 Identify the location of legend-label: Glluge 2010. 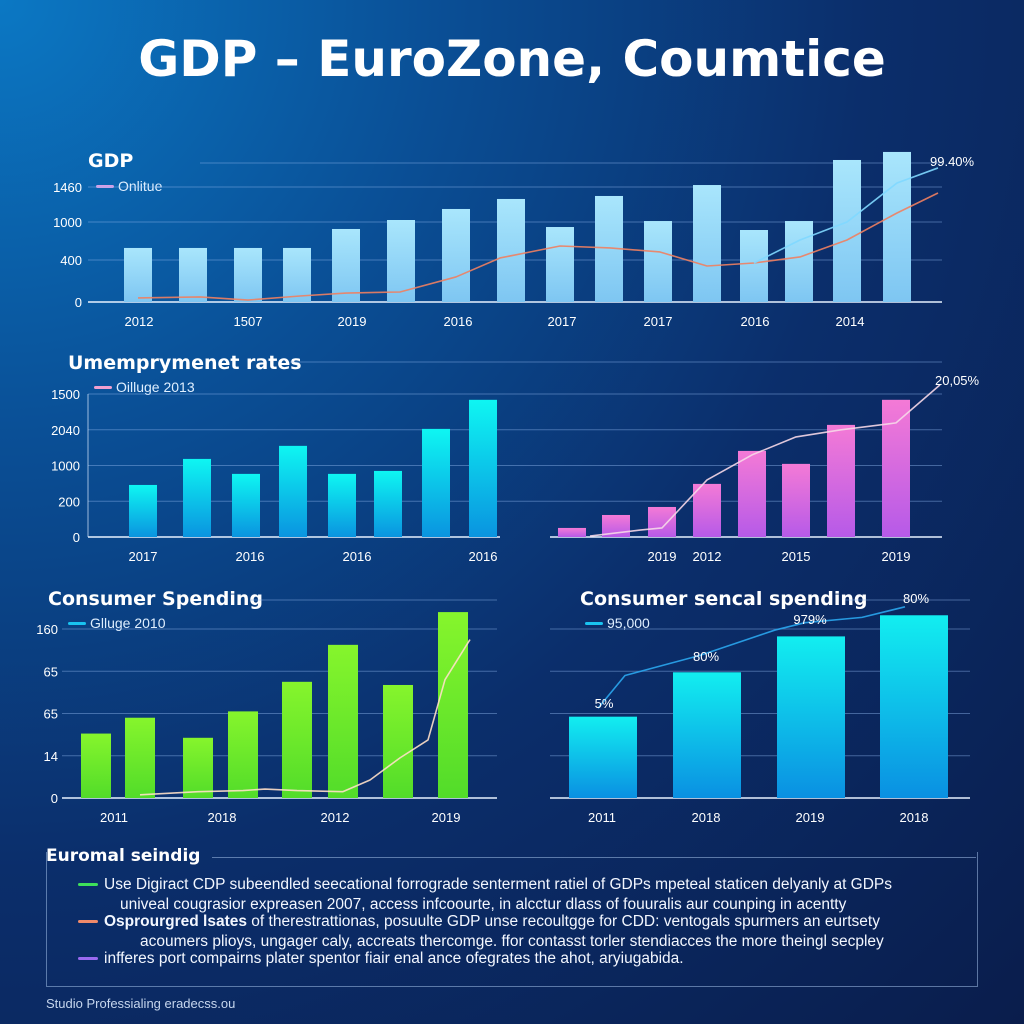
(128, 623).